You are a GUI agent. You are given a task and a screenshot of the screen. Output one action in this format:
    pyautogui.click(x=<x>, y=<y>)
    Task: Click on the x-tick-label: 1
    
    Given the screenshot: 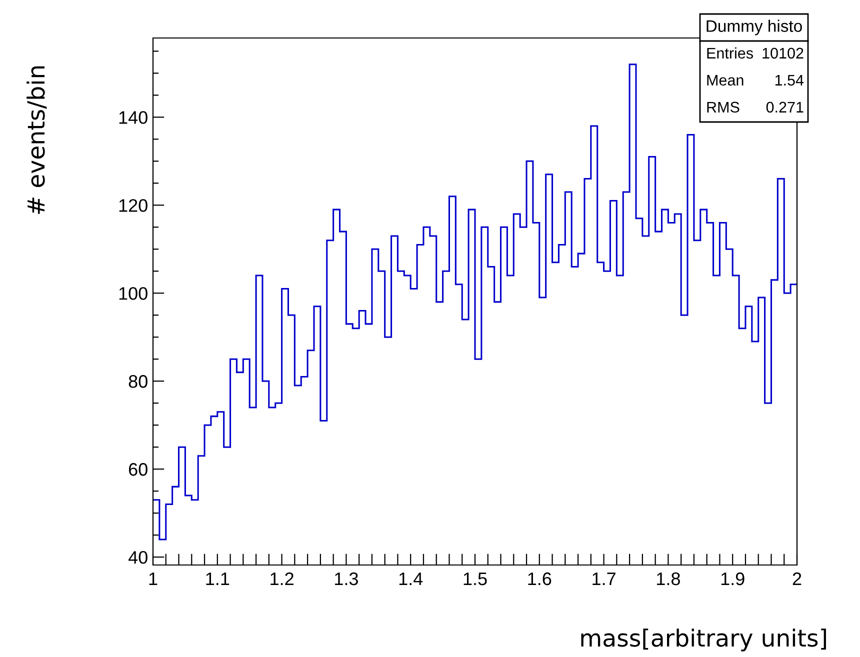 What is the action you would take?
    pyautogui.click(x=153, y=579)
    